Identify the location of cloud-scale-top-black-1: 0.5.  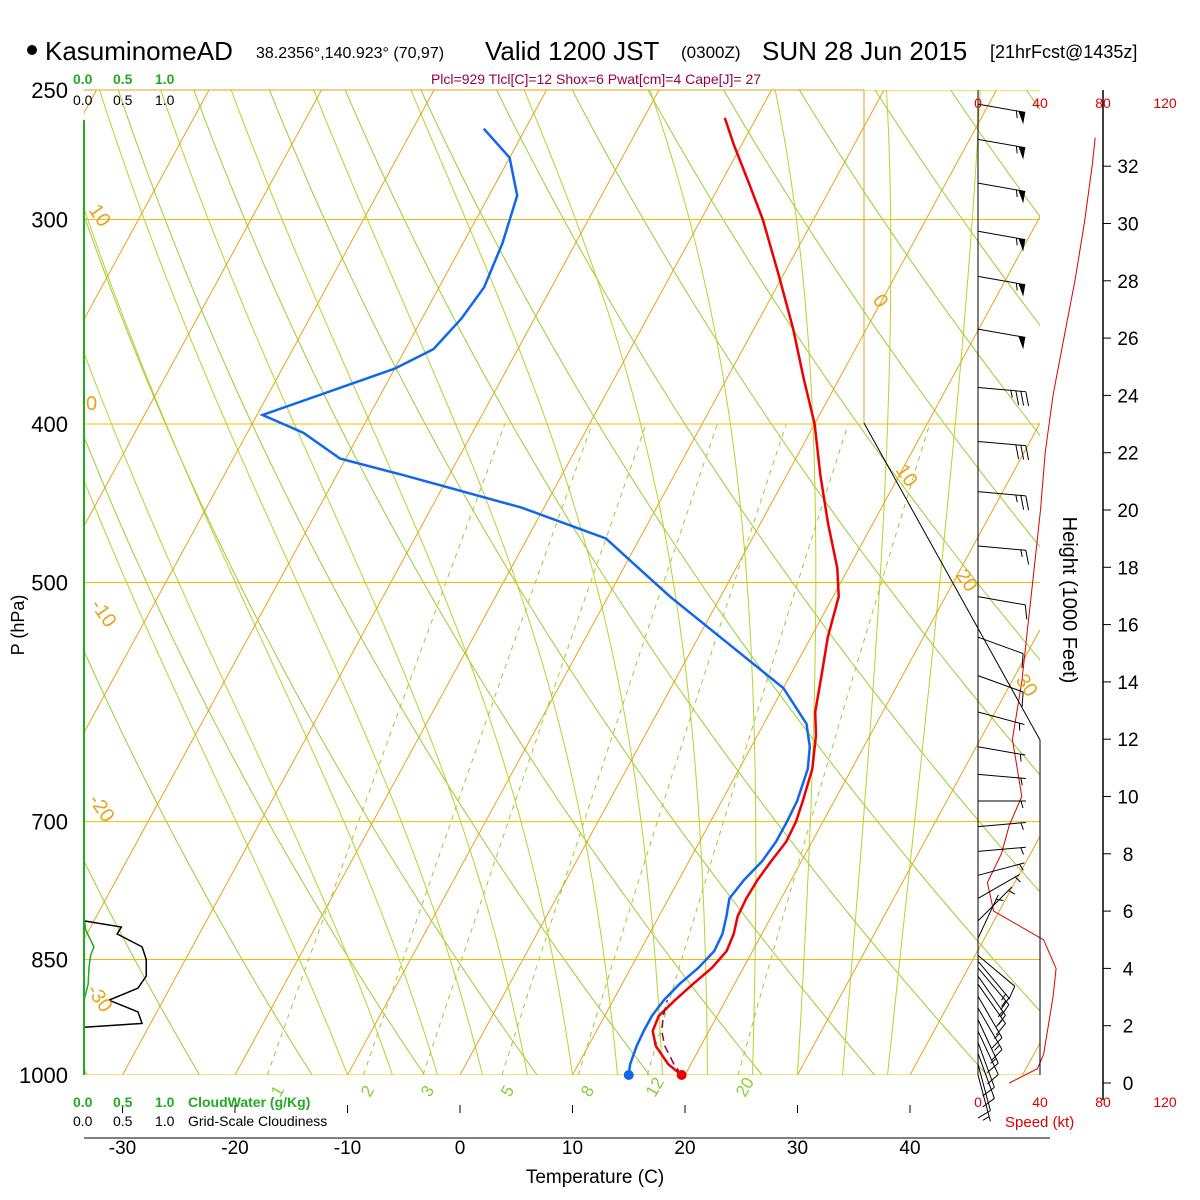
(123, 100).